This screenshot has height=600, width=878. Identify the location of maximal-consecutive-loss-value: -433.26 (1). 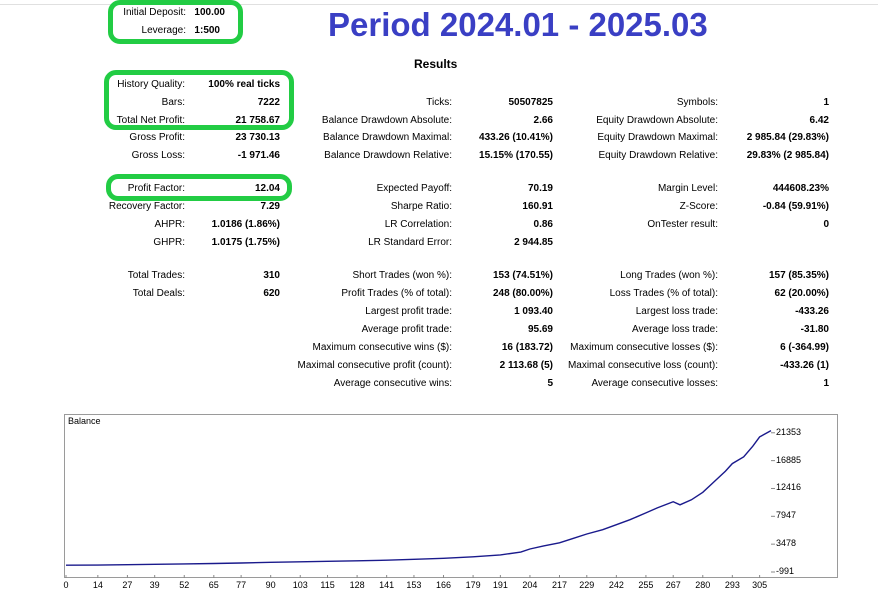
(804, 365).